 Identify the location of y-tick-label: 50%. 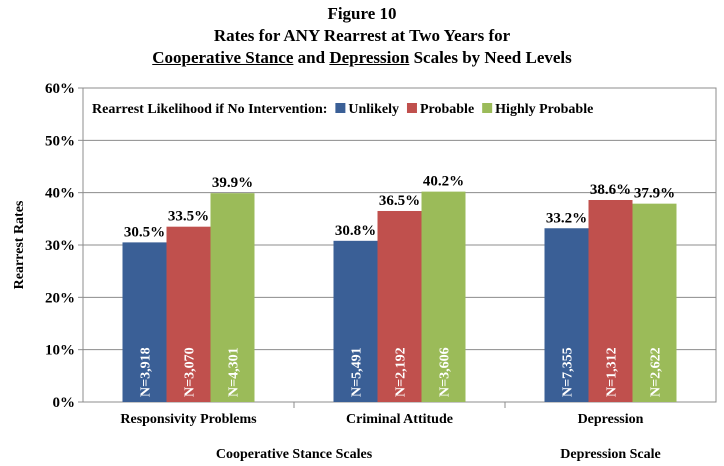
(60, 141).